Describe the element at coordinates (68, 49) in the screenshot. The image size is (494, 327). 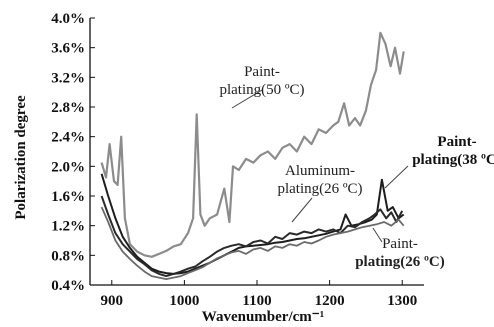
I see `y-tick-label: 3.6%` at that location.